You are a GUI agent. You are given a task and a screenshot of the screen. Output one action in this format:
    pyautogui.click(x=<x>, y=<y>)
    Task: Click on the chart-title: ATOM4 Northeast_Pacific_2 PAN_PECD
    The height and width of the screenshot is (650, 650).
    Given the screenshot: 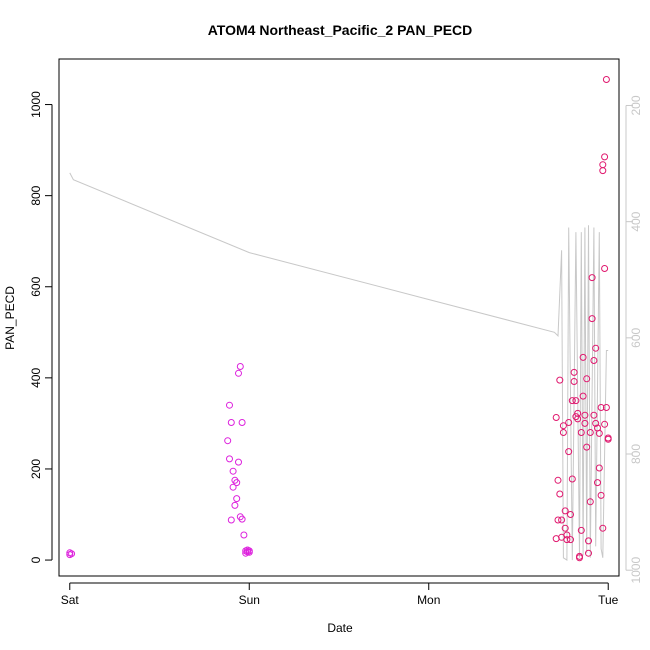 What is the action you would take?
    pyautogui.click(x=340, y=30)
    